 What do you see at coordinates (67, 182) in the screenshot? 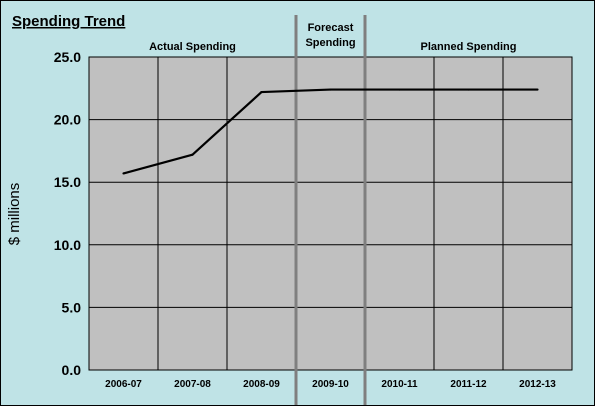
I see `y-tick-label: 15.0` at bounding box center [67, 182].